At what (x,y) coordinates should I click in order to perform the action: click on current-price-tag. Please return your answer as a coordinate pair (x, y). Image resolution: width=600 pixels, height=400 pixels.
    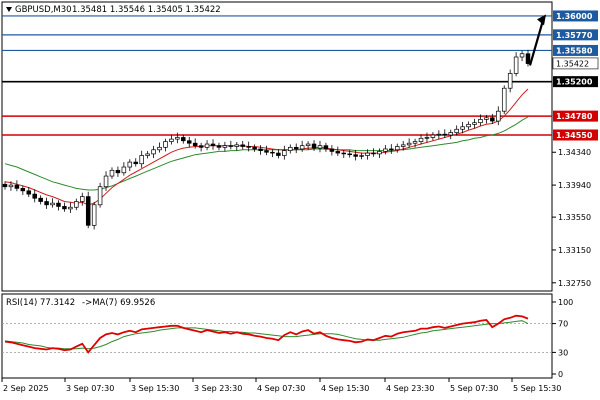
    Looking at the image, I should click on (575, 63).